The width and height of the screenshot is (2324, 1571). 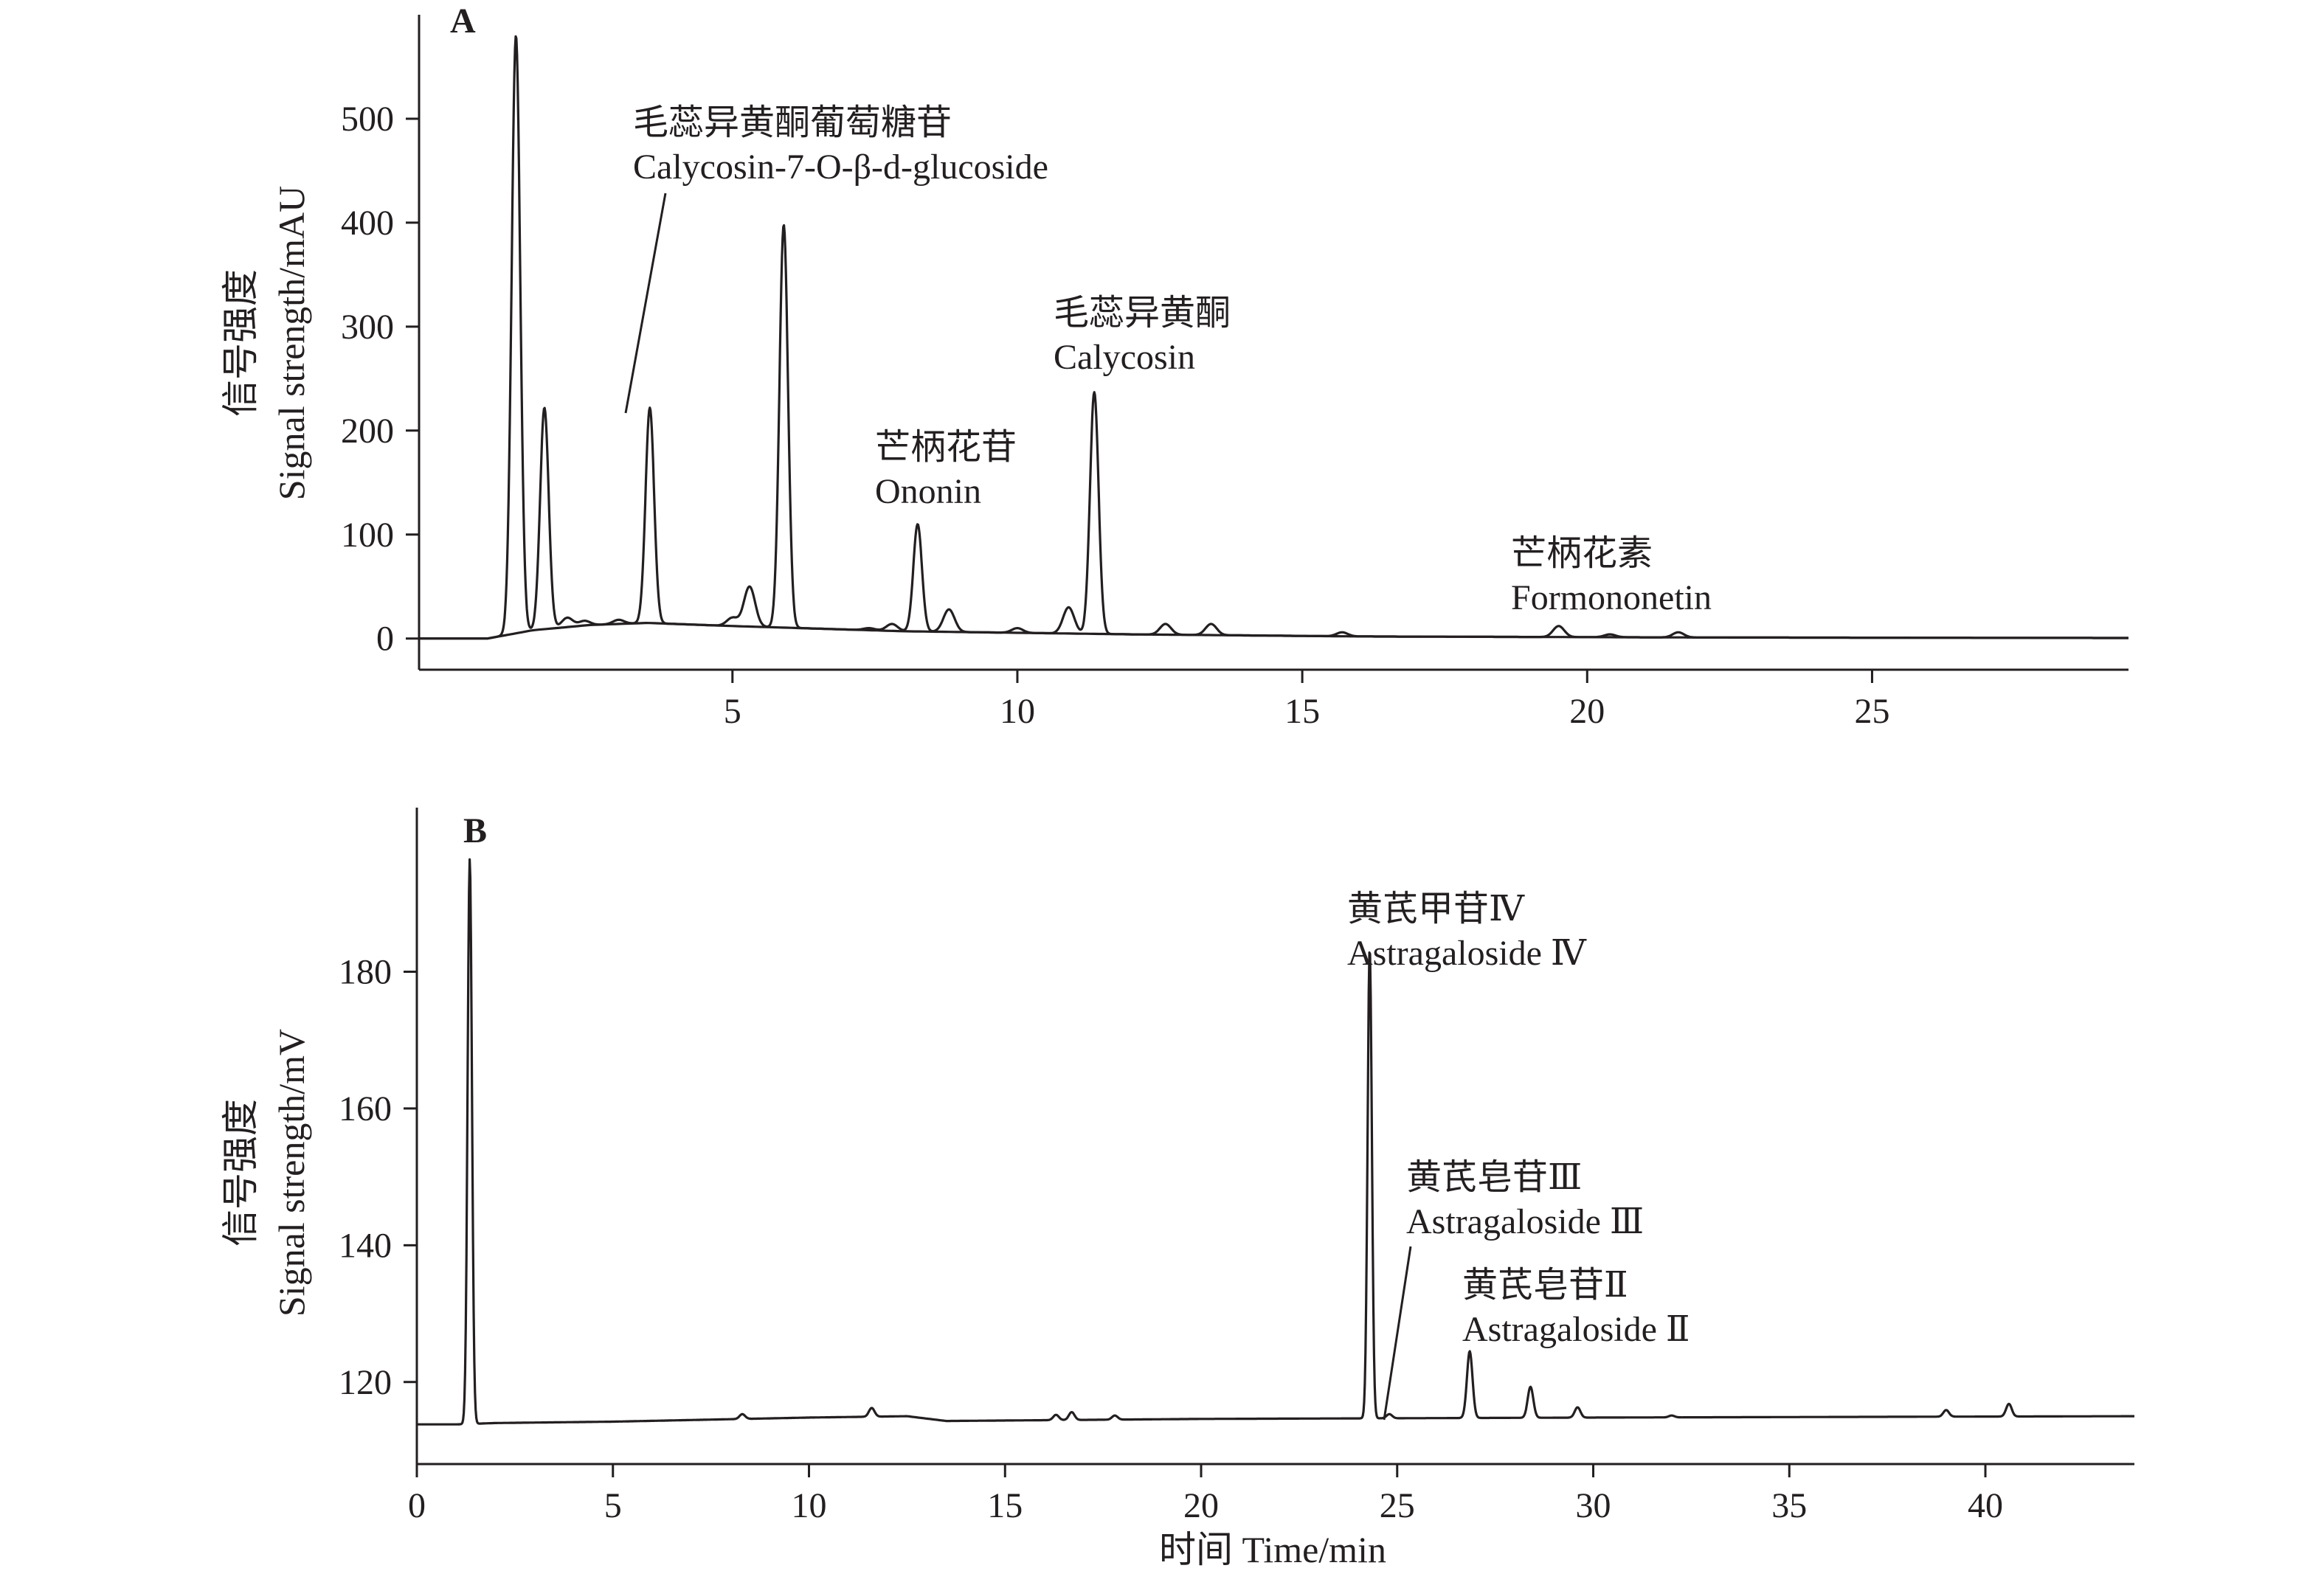 I want to click on x-axis-title: 时间 Time/min, so click(x=1272, y=1550).